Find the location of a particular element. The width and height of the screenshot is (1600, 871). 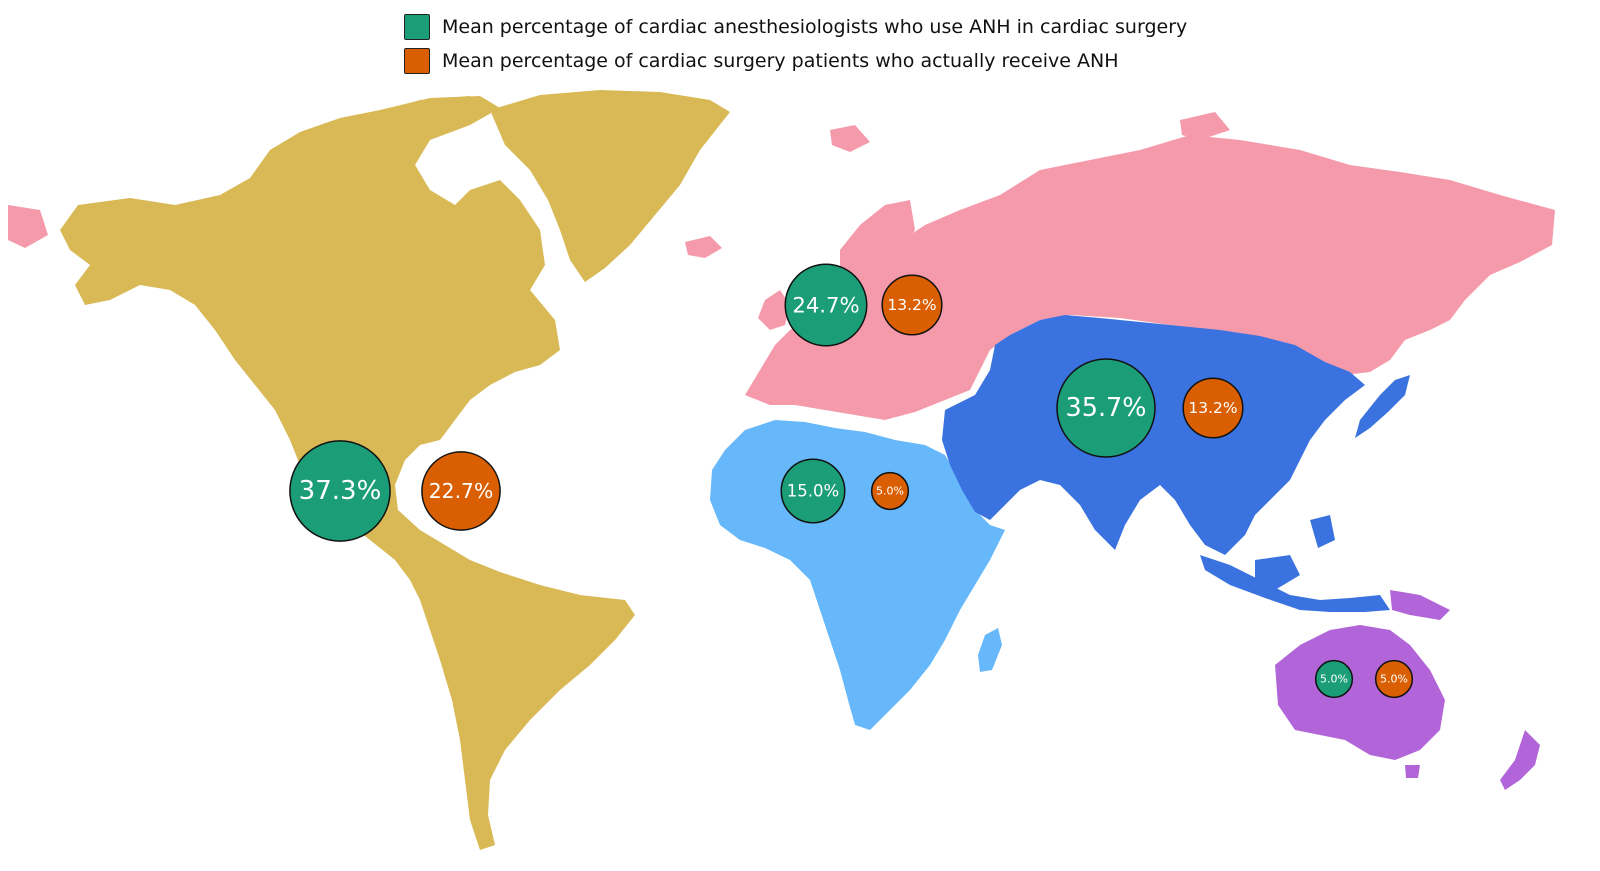

region-tasmania is located at coordinates (1412, 771).